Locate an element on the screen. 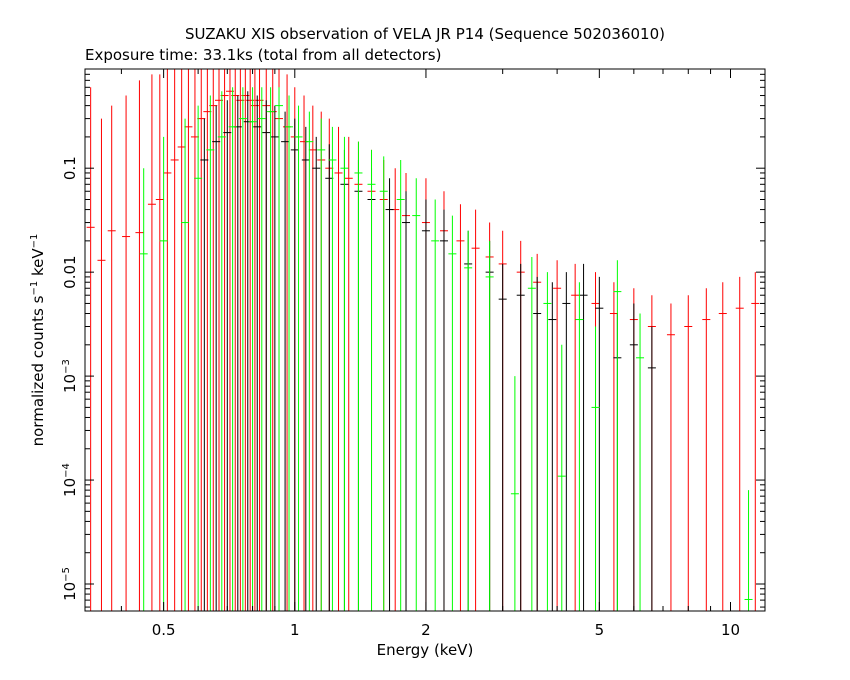  y-tick-mantissa: 0.1 is located at coordinates (70, 168).